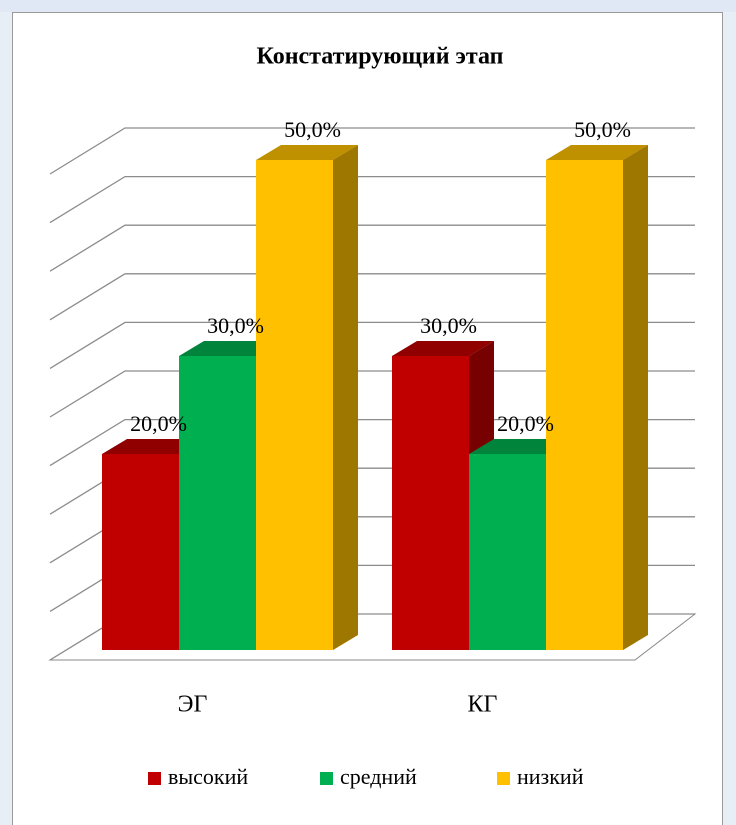  Describe the element at coordinates (193, 705) in the screenshot. I see `x-tick-label: ЭГ` at that location.